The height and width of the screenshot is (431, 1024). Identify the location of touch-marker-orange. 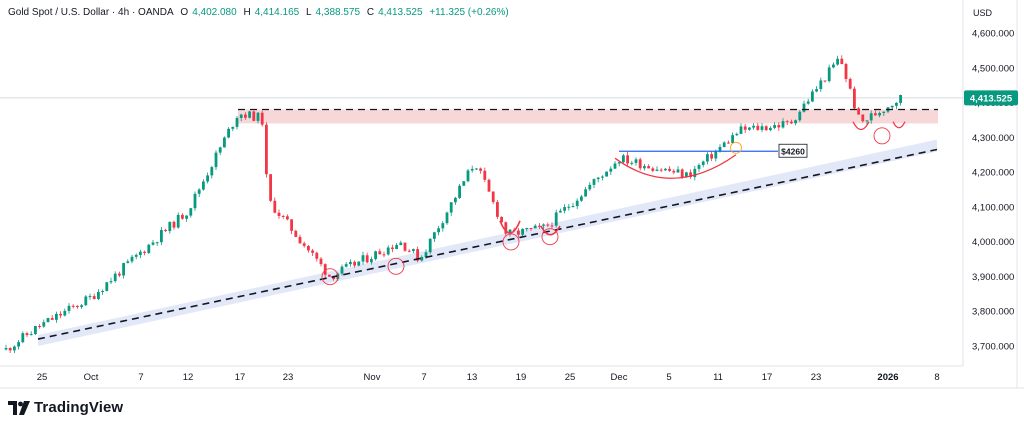
(736, 147).